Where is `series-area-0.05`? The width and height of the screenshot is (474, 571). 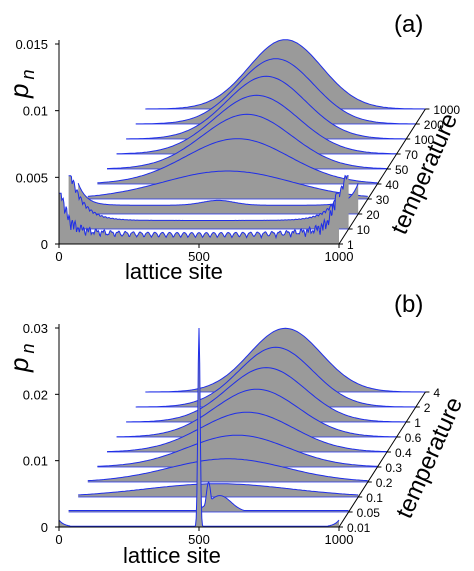 series-area-0.05 is located at coordinates (208, 497).